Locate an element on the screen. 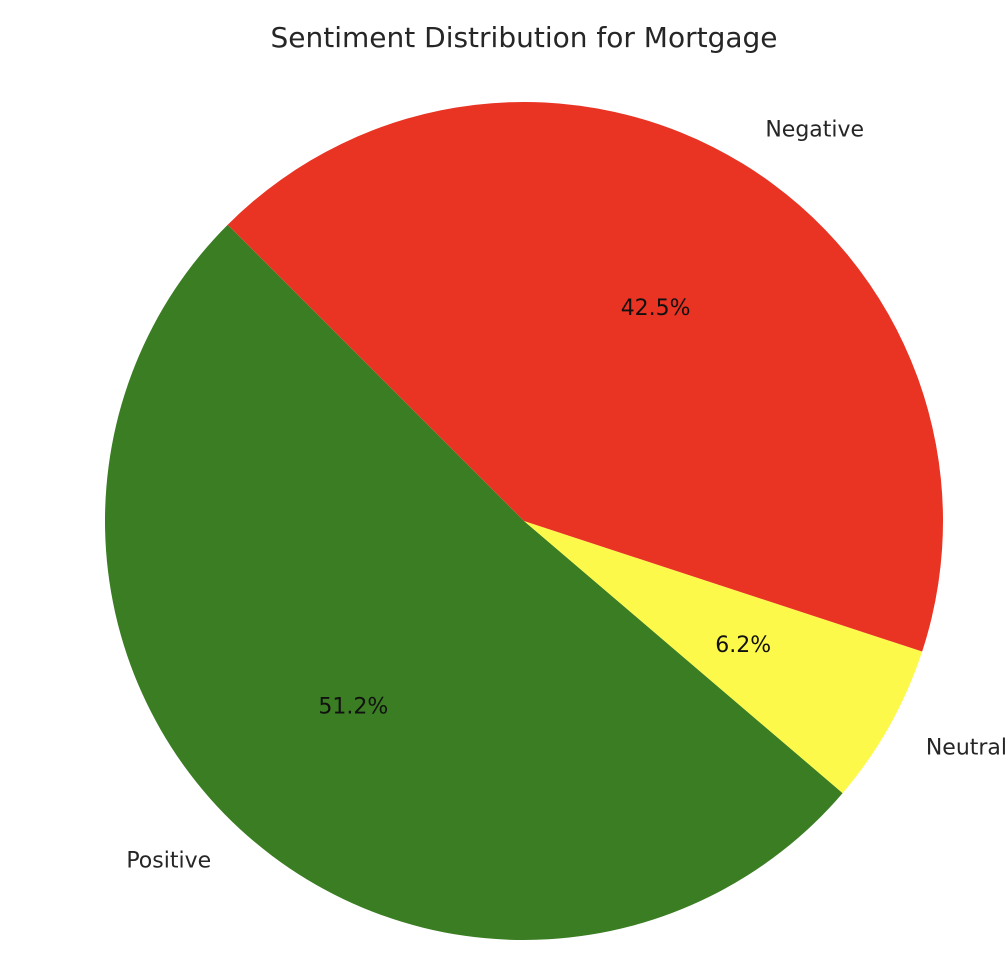 The image size is (1008, 964). pct-label-negative: 42.5% is located at coordinates (656, 308).